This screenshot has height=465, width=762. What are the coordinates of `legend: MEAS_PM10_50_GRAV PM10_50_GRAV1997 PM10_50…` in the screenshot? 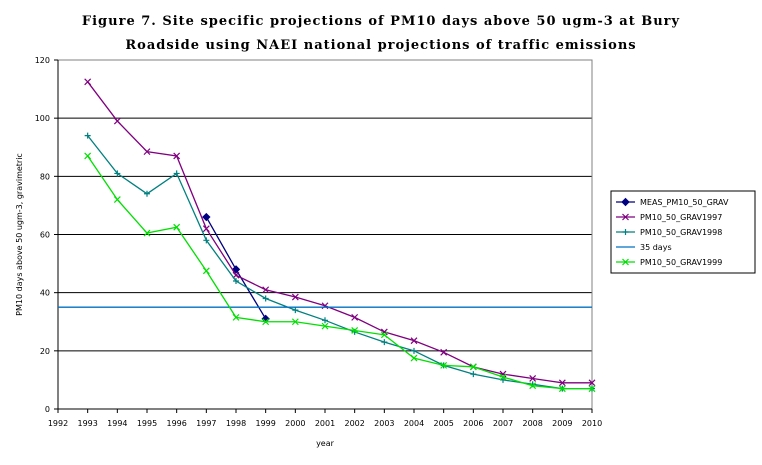 It's located at (683, 232).